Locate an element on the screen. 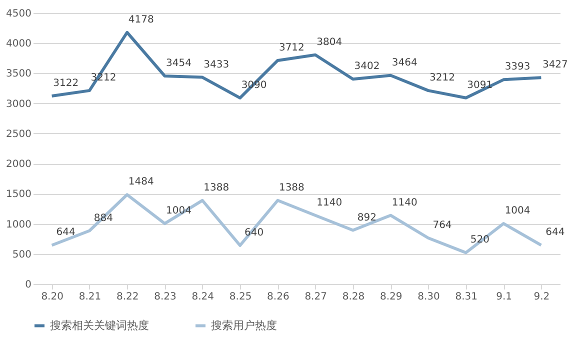 Image resolution: width=581 pixels, height=337 pixels. data-label: 3402 is located at coordinates (367, 66).